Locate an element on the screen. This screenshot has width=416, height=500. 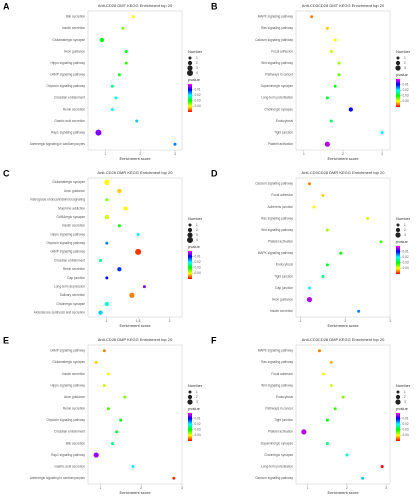
y-tick-label: Adrenergic signaling in cardiomyocytes is located at coordinates (58, 144).